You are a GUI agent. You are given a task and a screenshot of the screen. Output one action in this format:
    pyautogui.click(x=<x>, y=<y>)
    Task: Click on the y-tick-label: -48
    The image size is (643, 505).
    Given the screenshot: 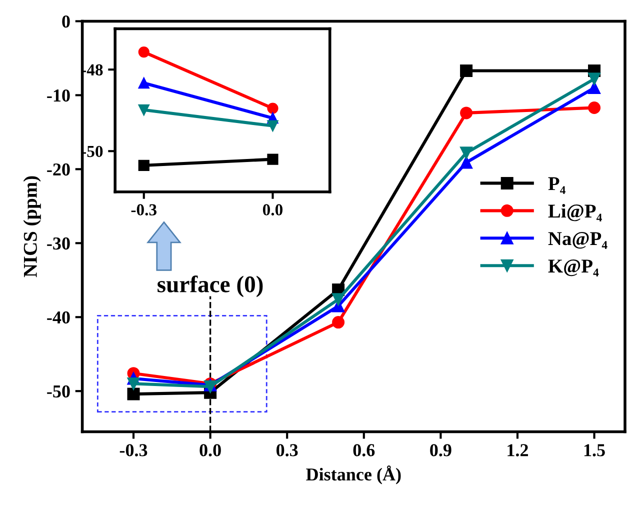 What is the action you would take?
    pyautogui.click(x=92, y=70)
    